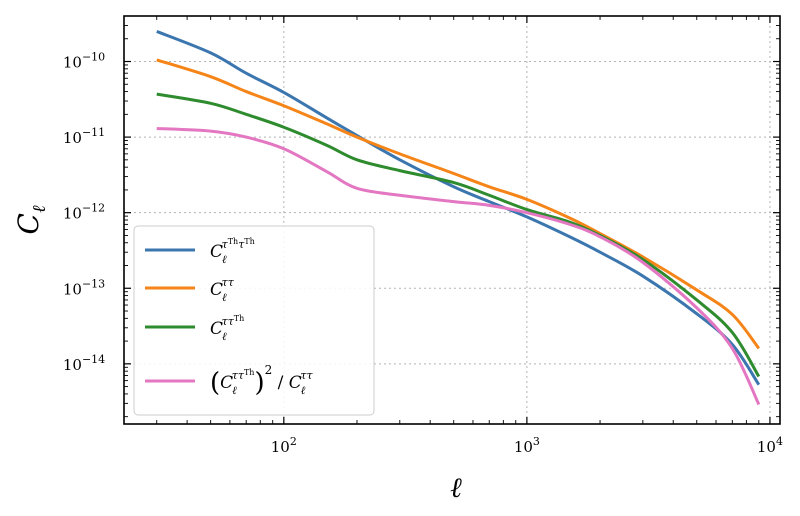 This screenshot has width=800, height=516. What do you see at coordinates (284, 445) in the screenshot?
I see `x-tick-label: 10²` at bounding box center [284, 445].